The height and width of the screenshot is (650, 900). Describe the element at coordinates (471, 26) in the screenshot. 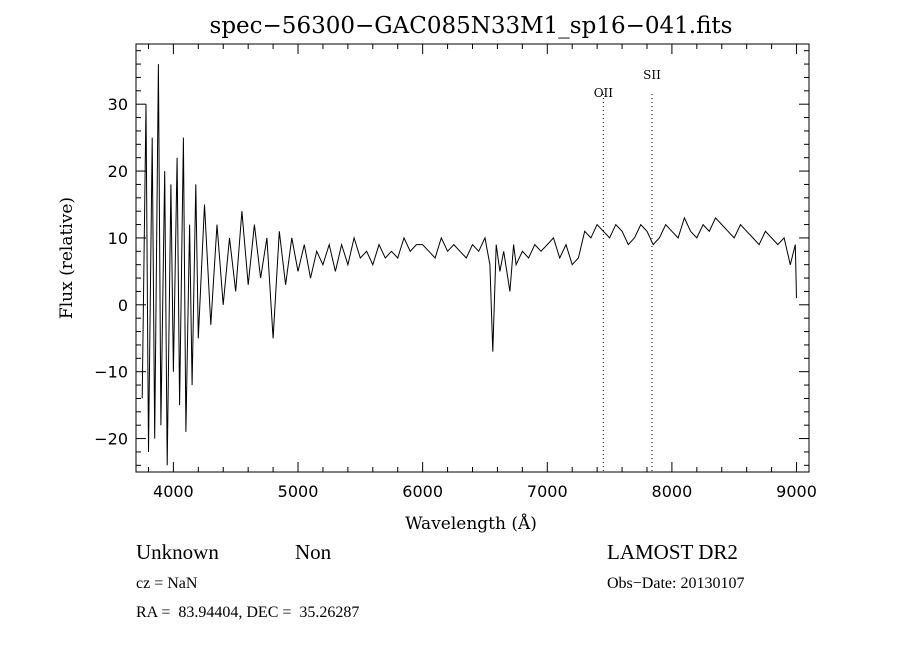

I see `chart-title: spec−56300−GAC085N33M1_sp16−041.fits` at that location.